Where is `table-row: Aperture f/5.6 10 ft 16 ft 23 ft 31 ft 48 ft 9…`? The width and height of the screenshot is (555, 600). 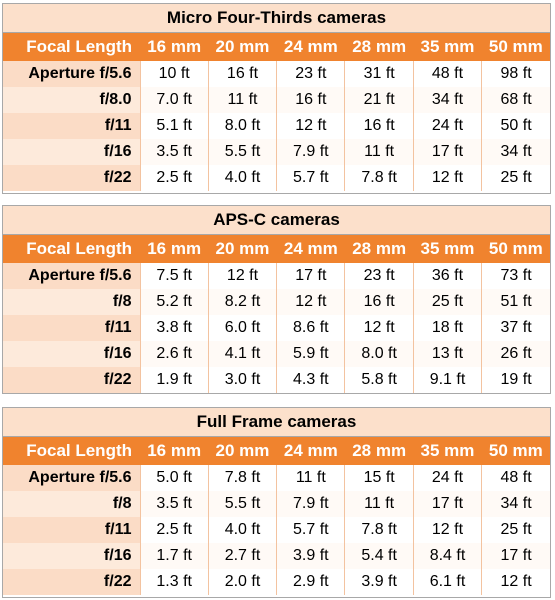
table-row: Aperture f/5.6 10 ft 16 ft 23 ft 31 ft 48 ft 9… is located at coordinates (276, 74).